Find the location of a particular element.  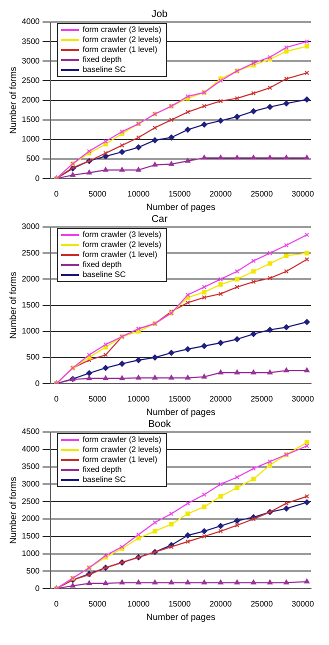

chart-title: Book is located at coordinates (160, 424).